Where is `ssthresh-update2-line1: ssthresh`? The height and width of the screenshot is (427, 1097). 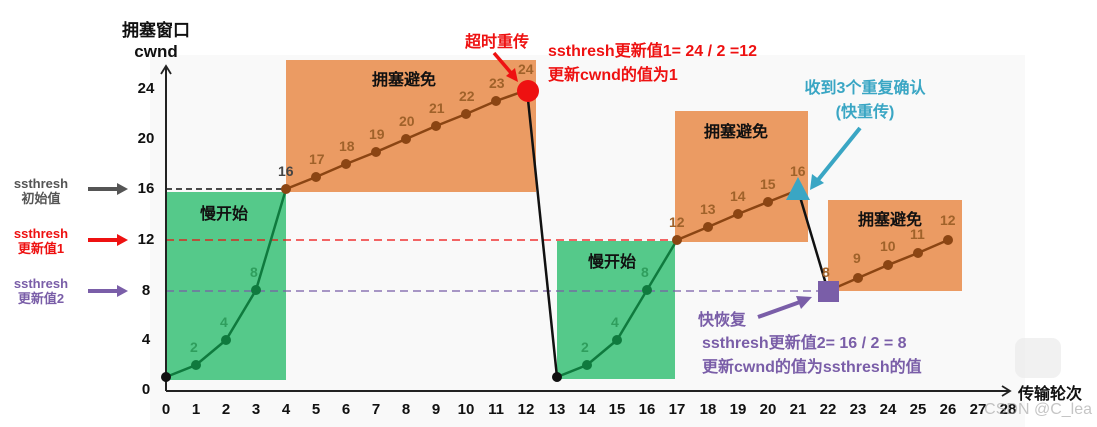
ssthresh-update2-line1: ssthresh is located at coordinates (41, 283).